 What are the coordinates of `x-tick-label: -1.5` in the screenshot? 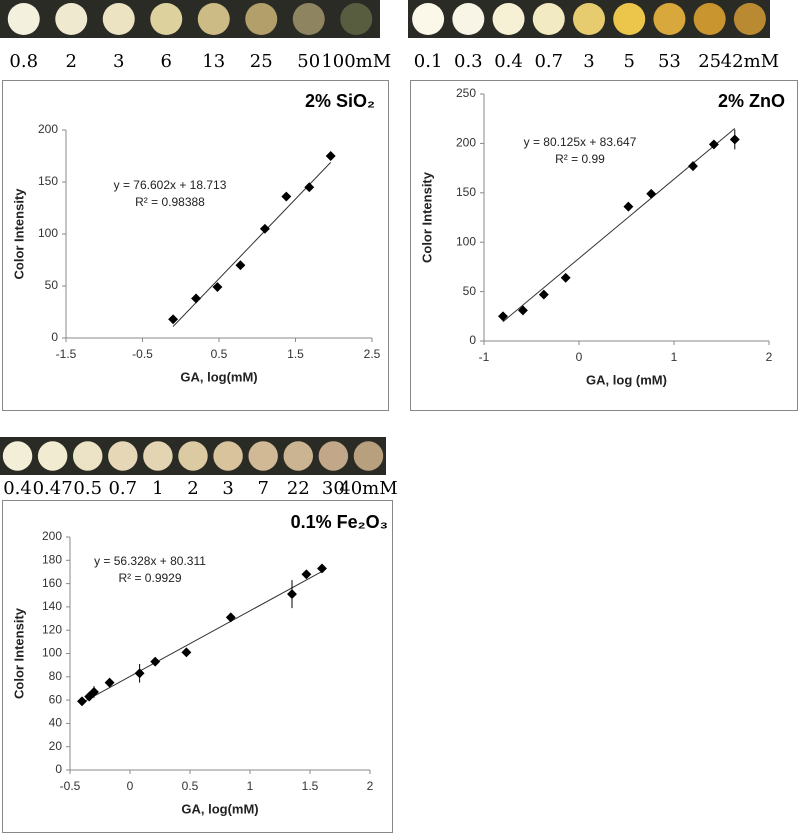 It's located at (66, 354).